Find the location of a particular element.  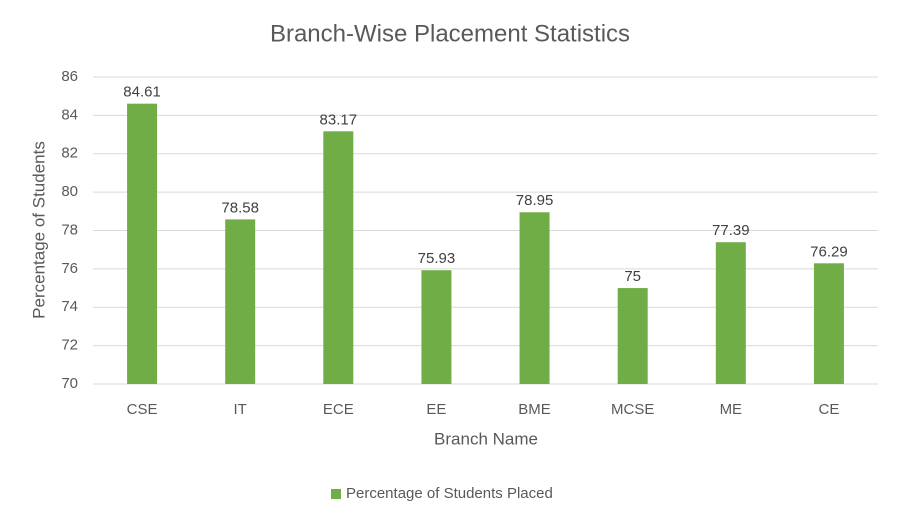

x-tick-label: IT is located at coordinates (240, 409).